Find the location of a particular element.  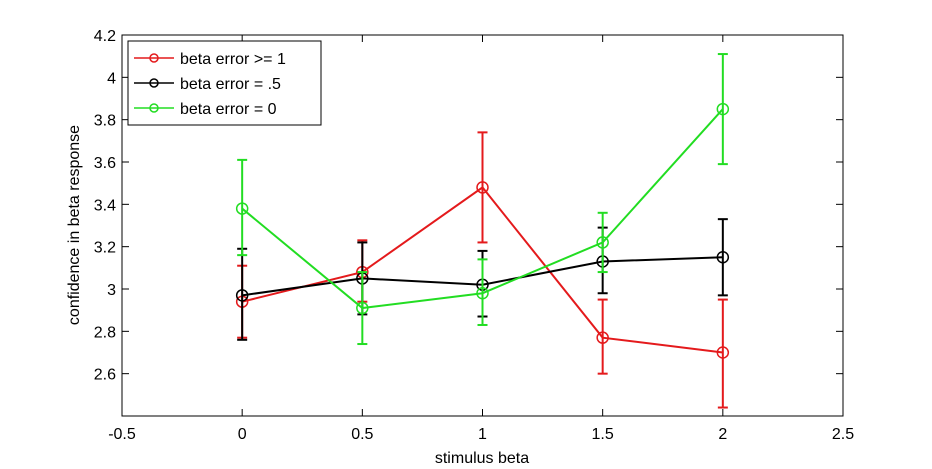

y-tick-label: 4.2 is located at coordinates (105, 36).